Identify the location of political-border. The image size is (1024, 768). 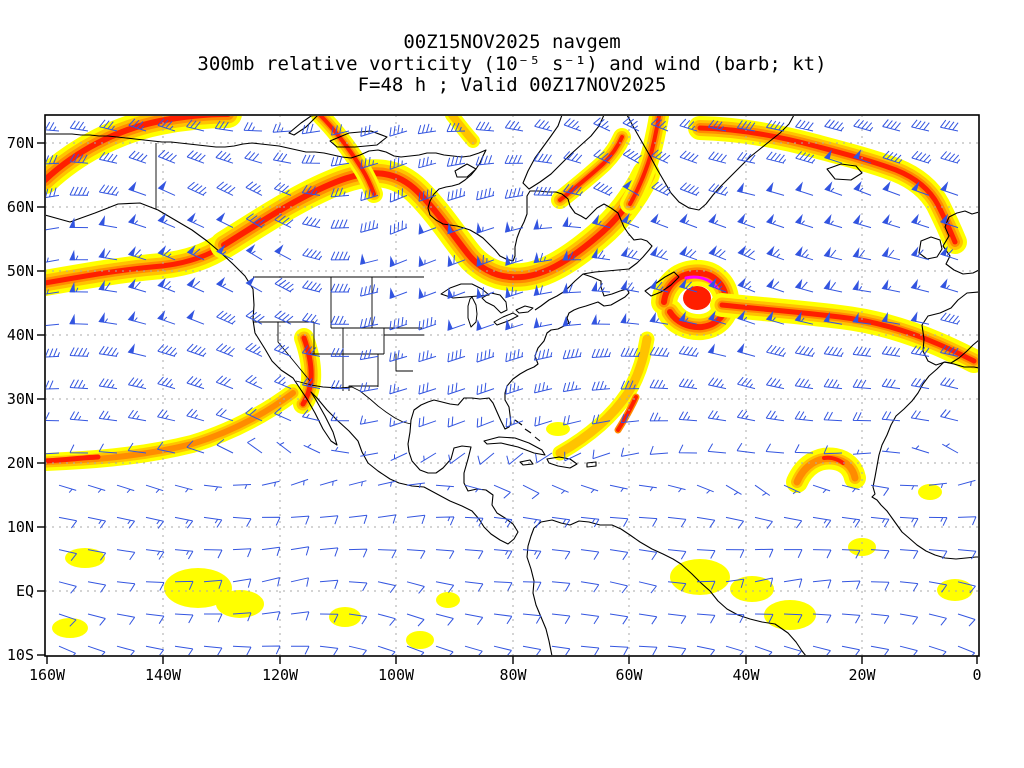
(363, 388).